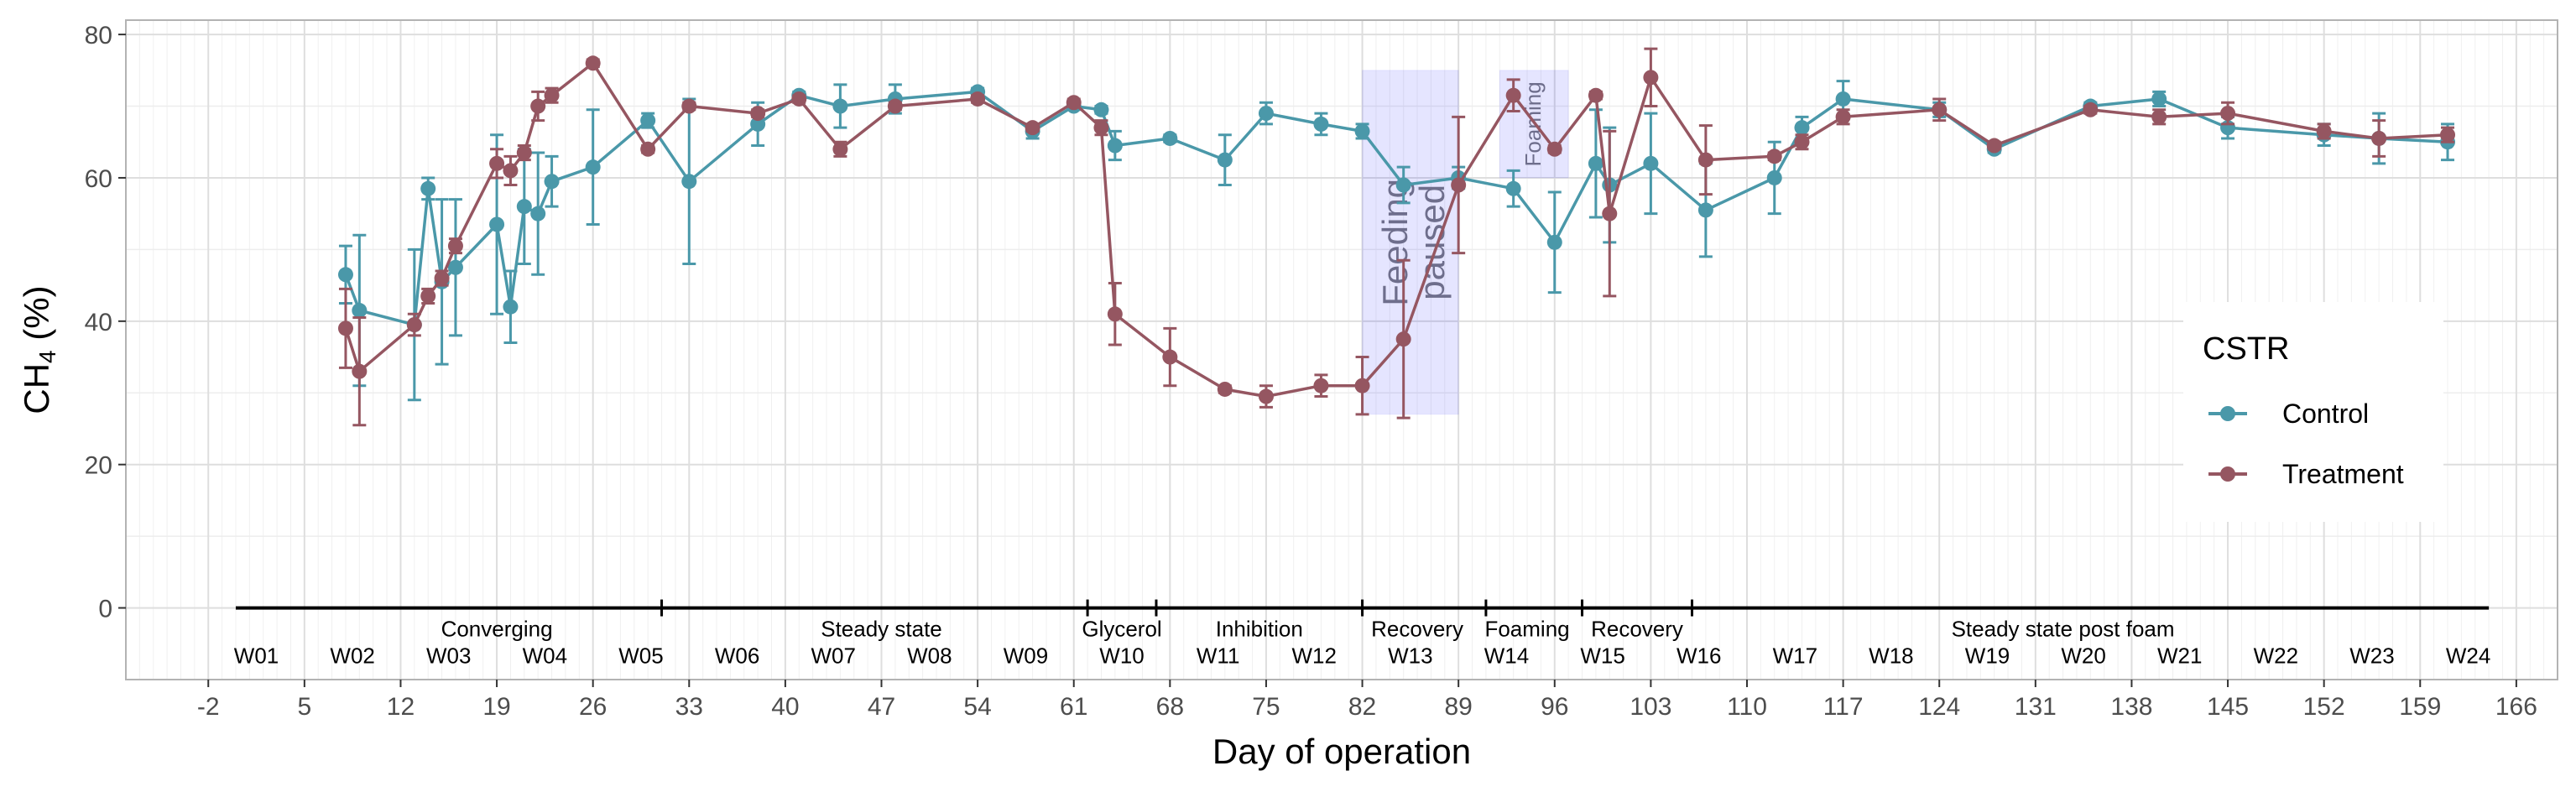  What do you see at coordinates (98, 466) in the screenshot?
I see `y-tick-label: 20` at bounding box center [98, 466].